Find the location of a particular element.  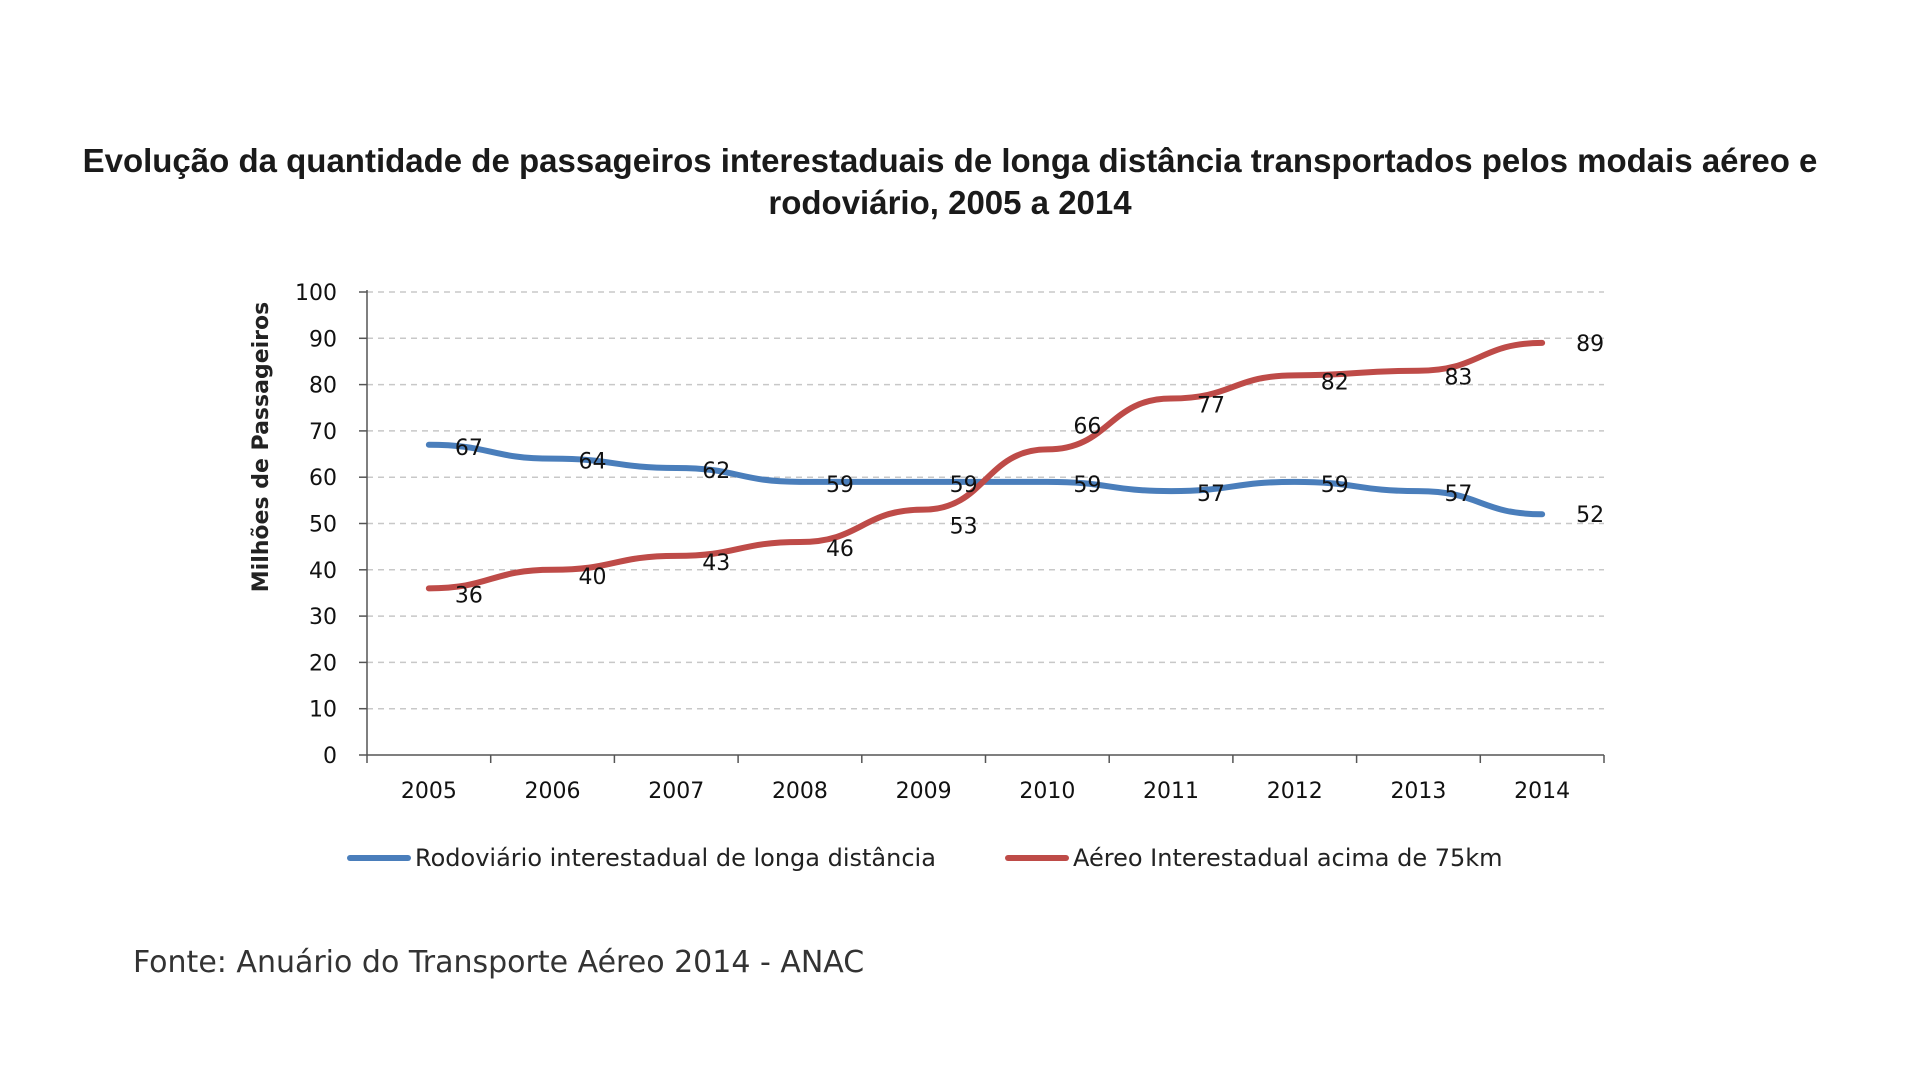

data-label: 36 is located at coordinates (469, 595).